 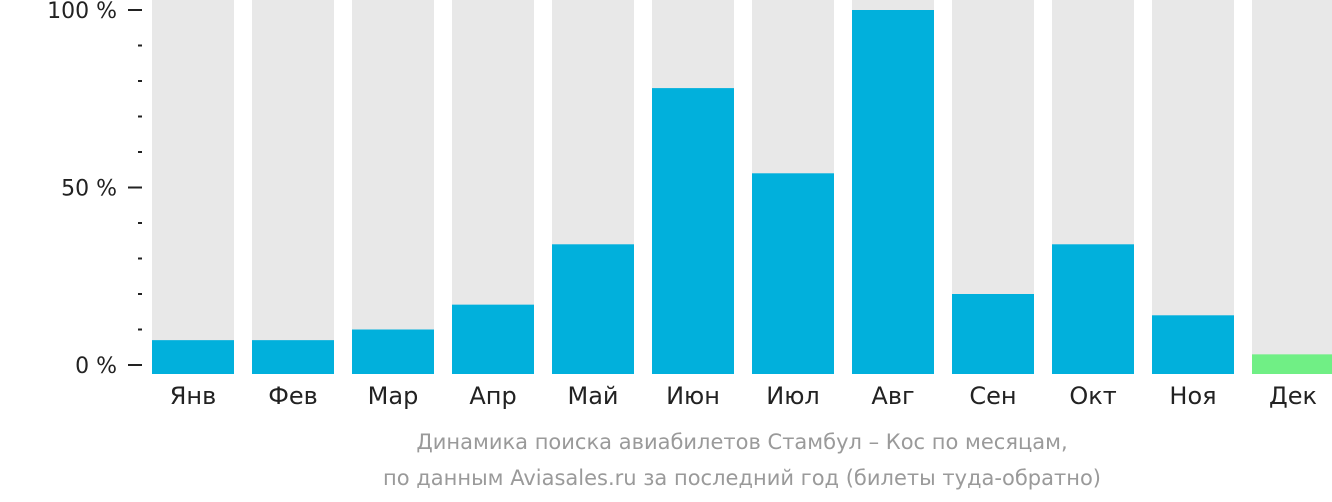 I want to click on y-axis: 0 % 50 % 100 %, so click(x=94, y=189).